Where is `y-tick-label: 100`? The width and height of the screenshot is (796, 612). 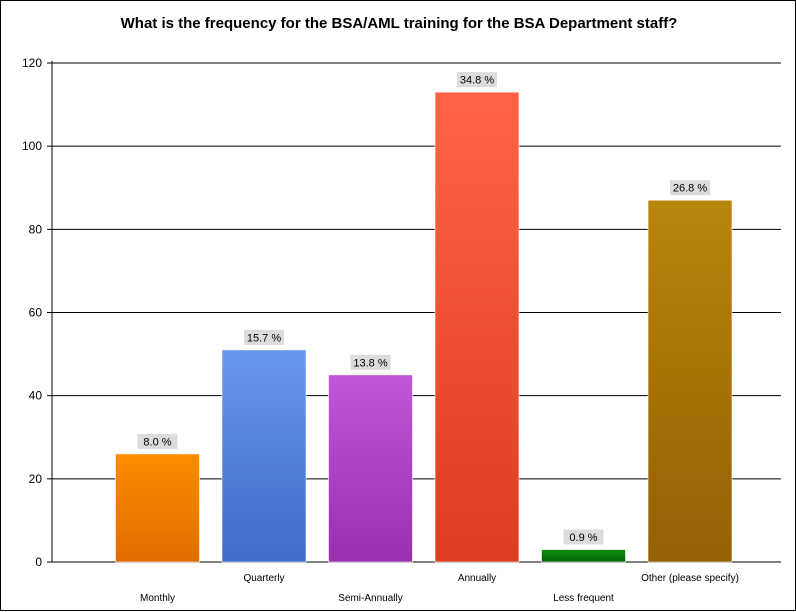 y-tick-label: 100 is located at coordinates (32, 146).